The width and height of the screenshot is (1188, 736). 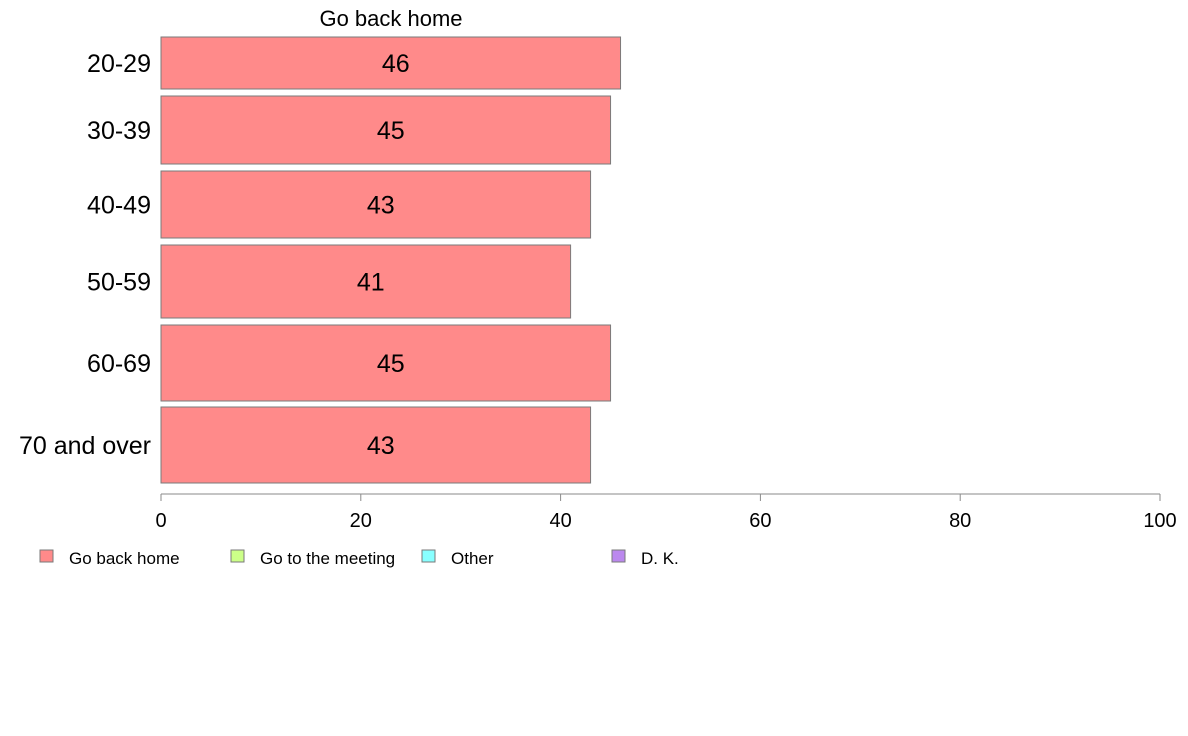 What do you see at coordinates (472, 558) in the screenshot?
I see `legend-label: Other` at bounding box center [472, 558].